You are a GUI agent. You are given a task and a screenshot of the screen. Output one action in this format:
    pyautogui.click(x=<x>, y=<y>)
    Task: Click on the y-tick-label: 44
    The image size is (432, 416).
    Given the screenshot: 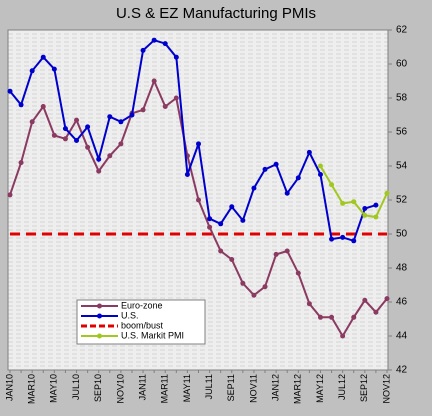 What is the action you would take?
    pyautogui.click(x=402, y=336)
    